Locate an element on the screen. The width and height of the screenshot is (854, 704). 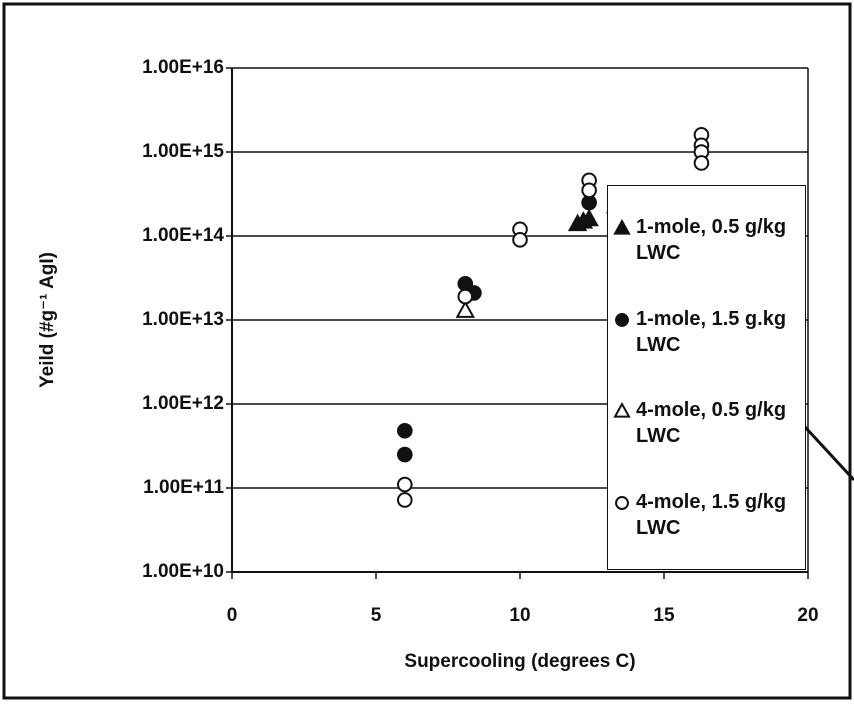
y-tick-label: 1.00E+11 is located at coordinates (183, 487).